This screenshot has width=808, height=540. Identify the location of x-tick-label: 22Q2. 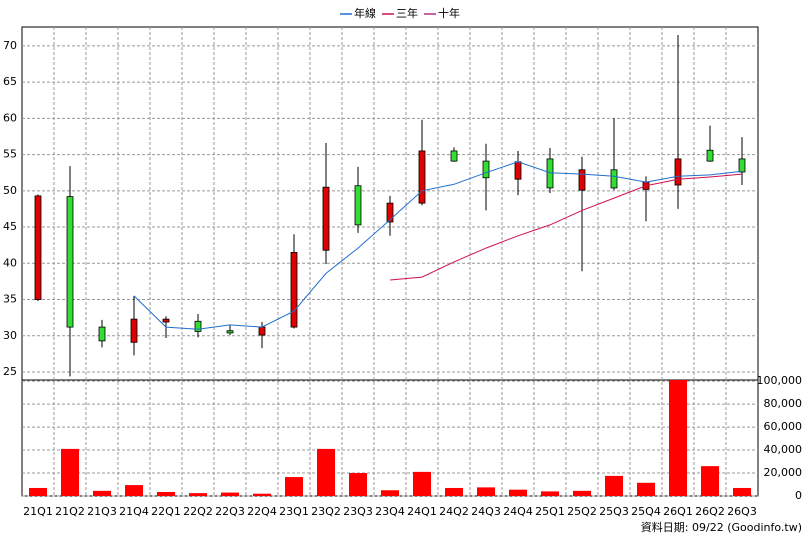
(198, 511).